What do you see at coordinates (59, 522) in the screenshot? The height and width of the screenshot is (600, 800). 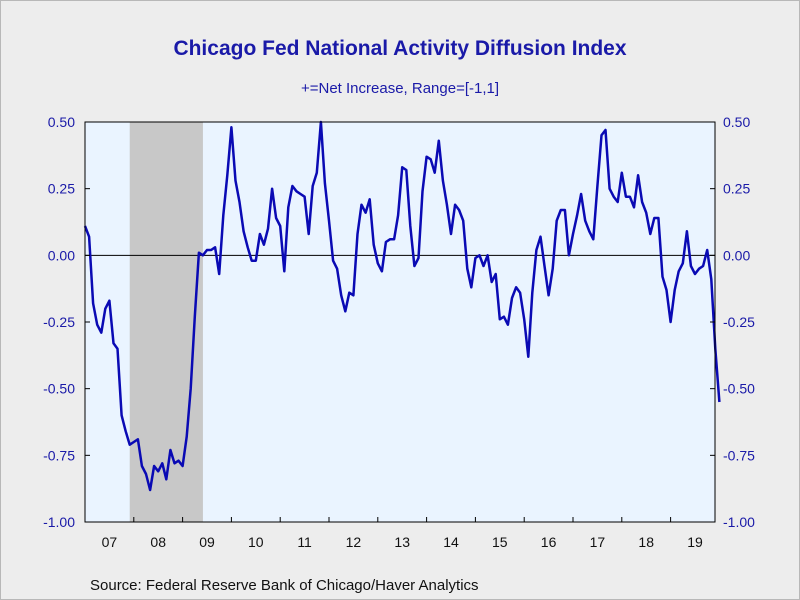 I see `y-tick-label-left: -1.00` at bounding box center [59, 522].